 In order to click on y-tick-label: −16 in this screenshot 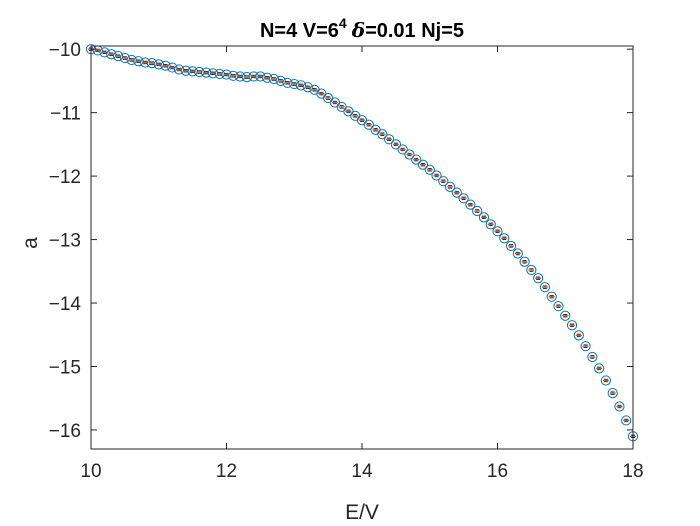, I will do `click(65, 431)`.